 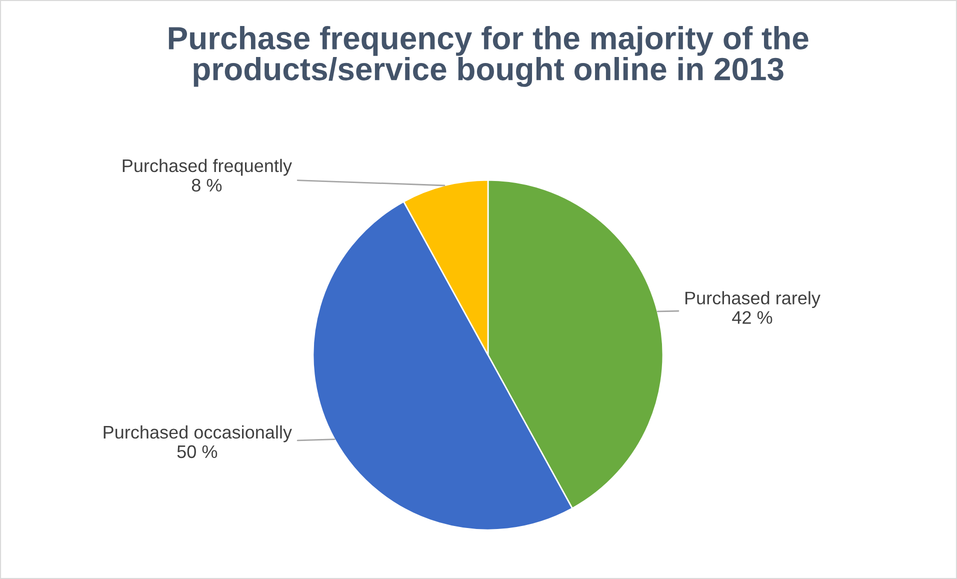 What do you see at coordinates (488, 56) in the screenshot?
I see `chart-title: Purchase frequency for the majority of the products/service bought online in 2013` at bounding box center [488, 56].